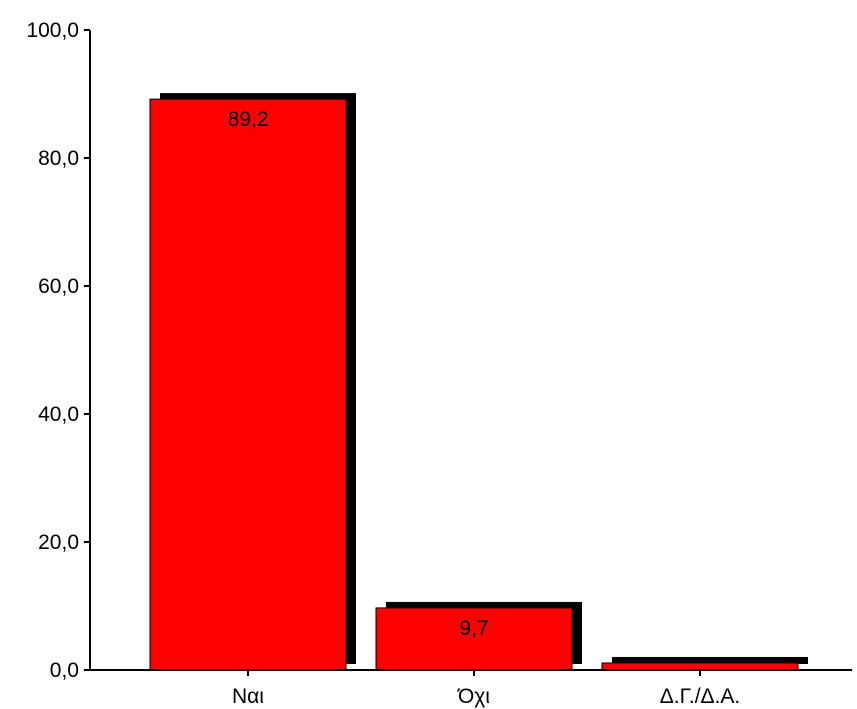 The image size is (857, 709). I want to click on x-tick-label: Όχι, so click(473, 696).